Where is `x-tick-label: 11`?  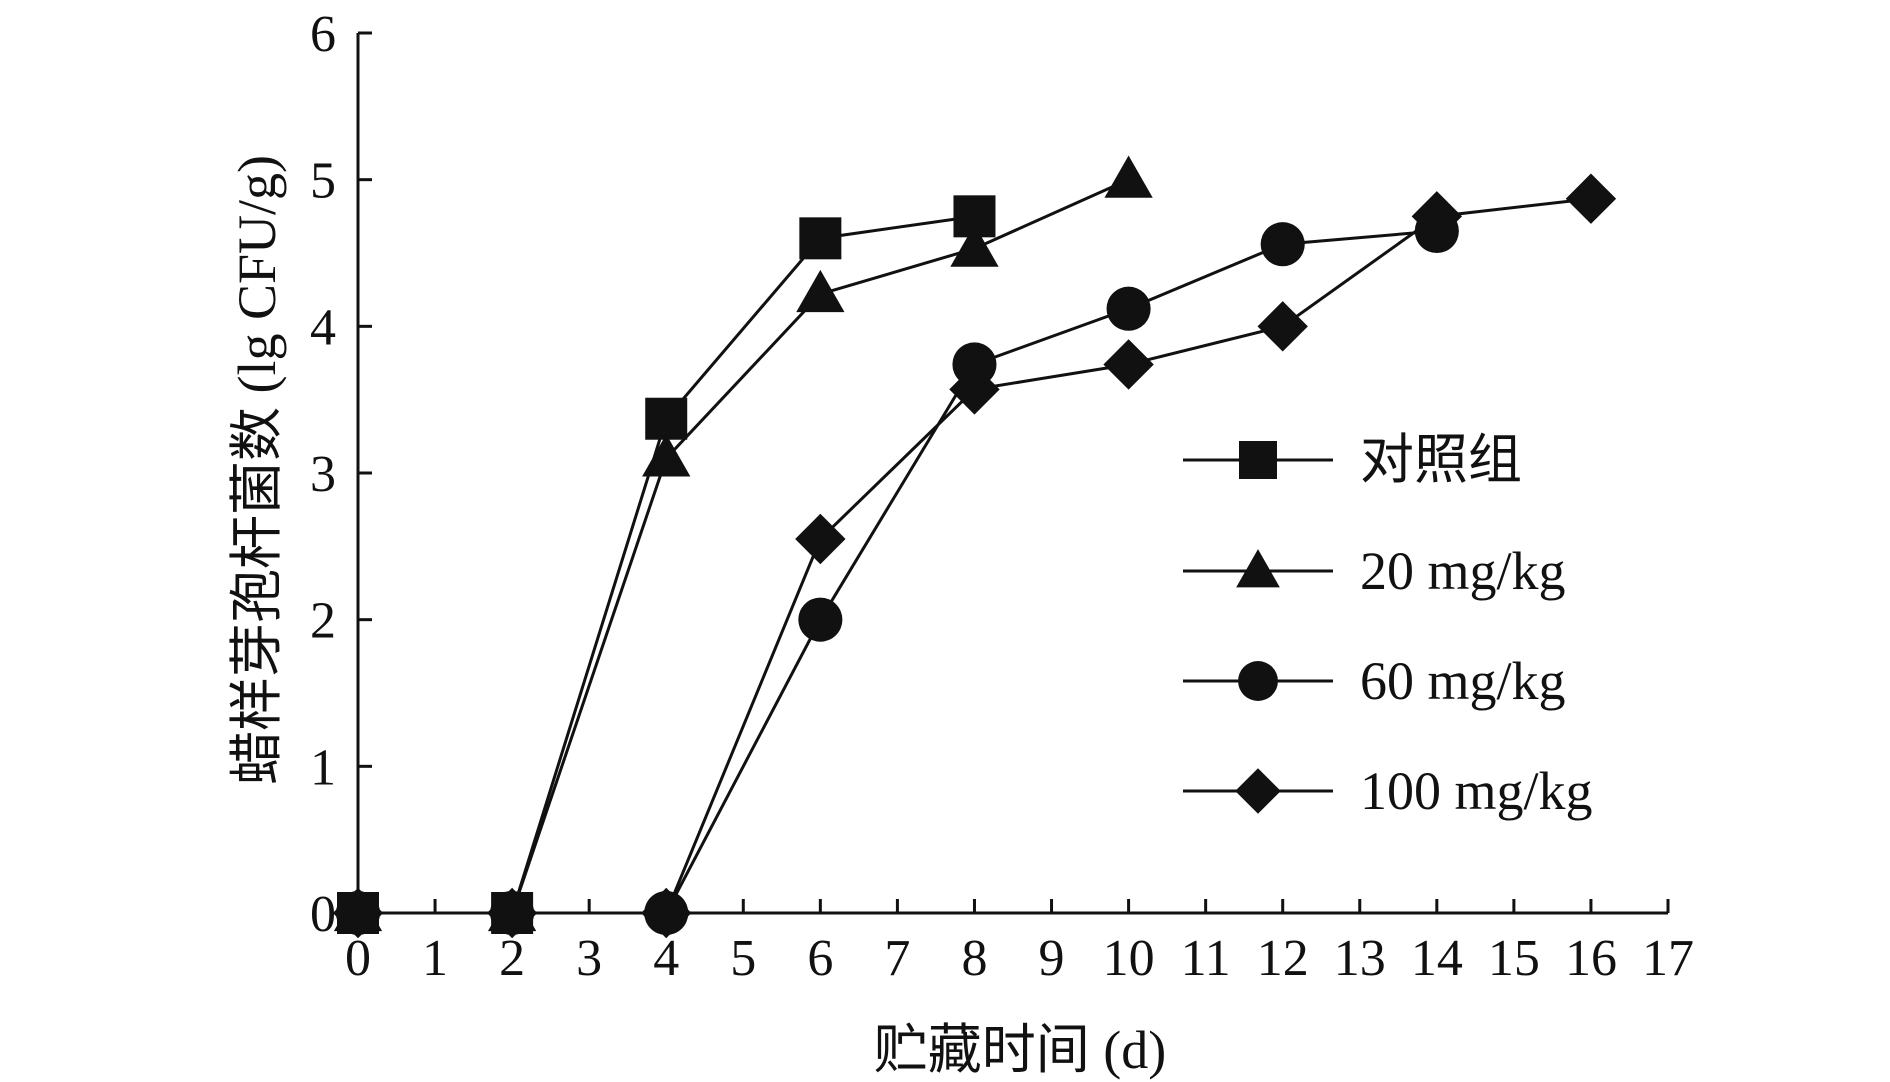 x-tick-label: 11 is located at coordinates (1206, 958).